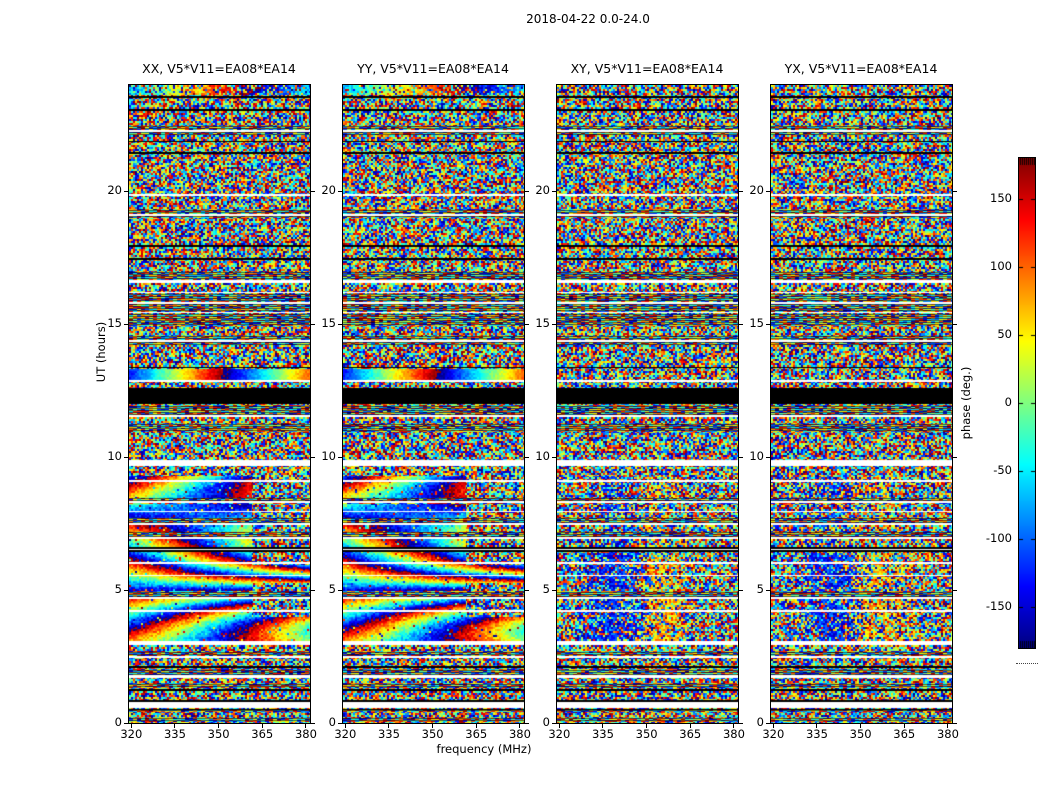 This screenshot has width=1050, height=800. I want to click on panel-xx, so click(219, 404).